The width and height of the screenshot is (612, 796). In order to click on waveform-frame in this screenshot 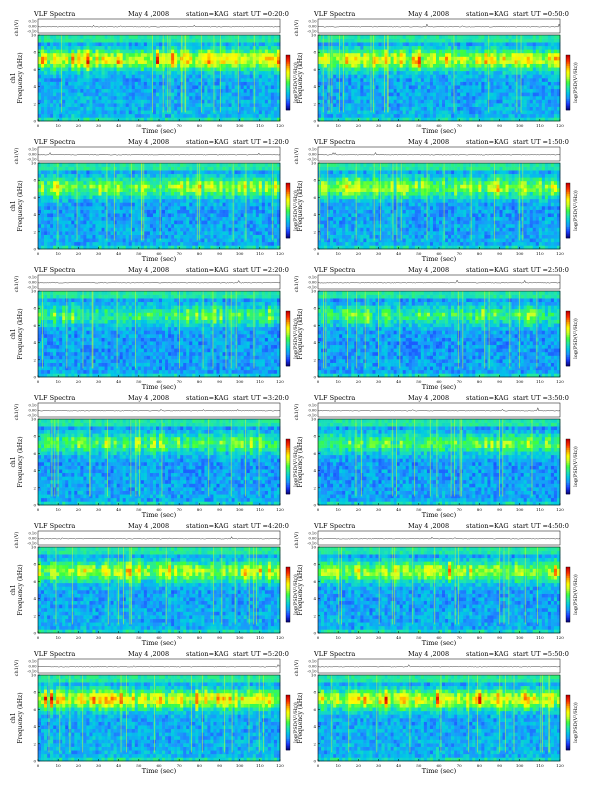, I will do `click(439, 26)`.